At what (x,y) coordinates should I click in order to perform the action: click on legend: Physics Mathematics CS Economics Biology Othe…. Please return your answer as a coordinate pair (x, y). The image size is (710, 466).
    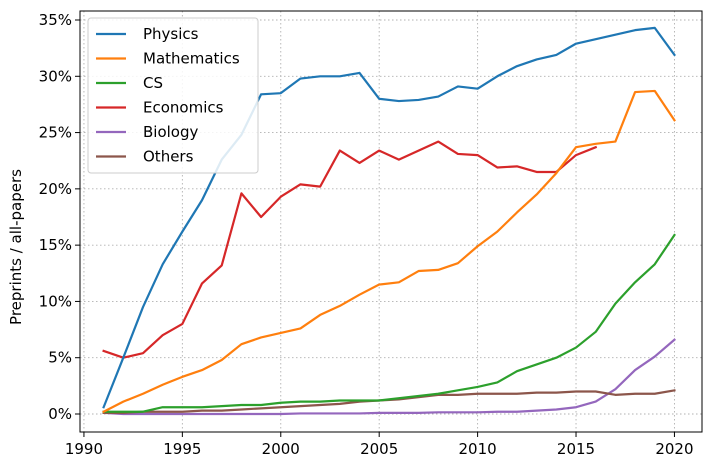
    Looking at the image, I should click on (173, 95).